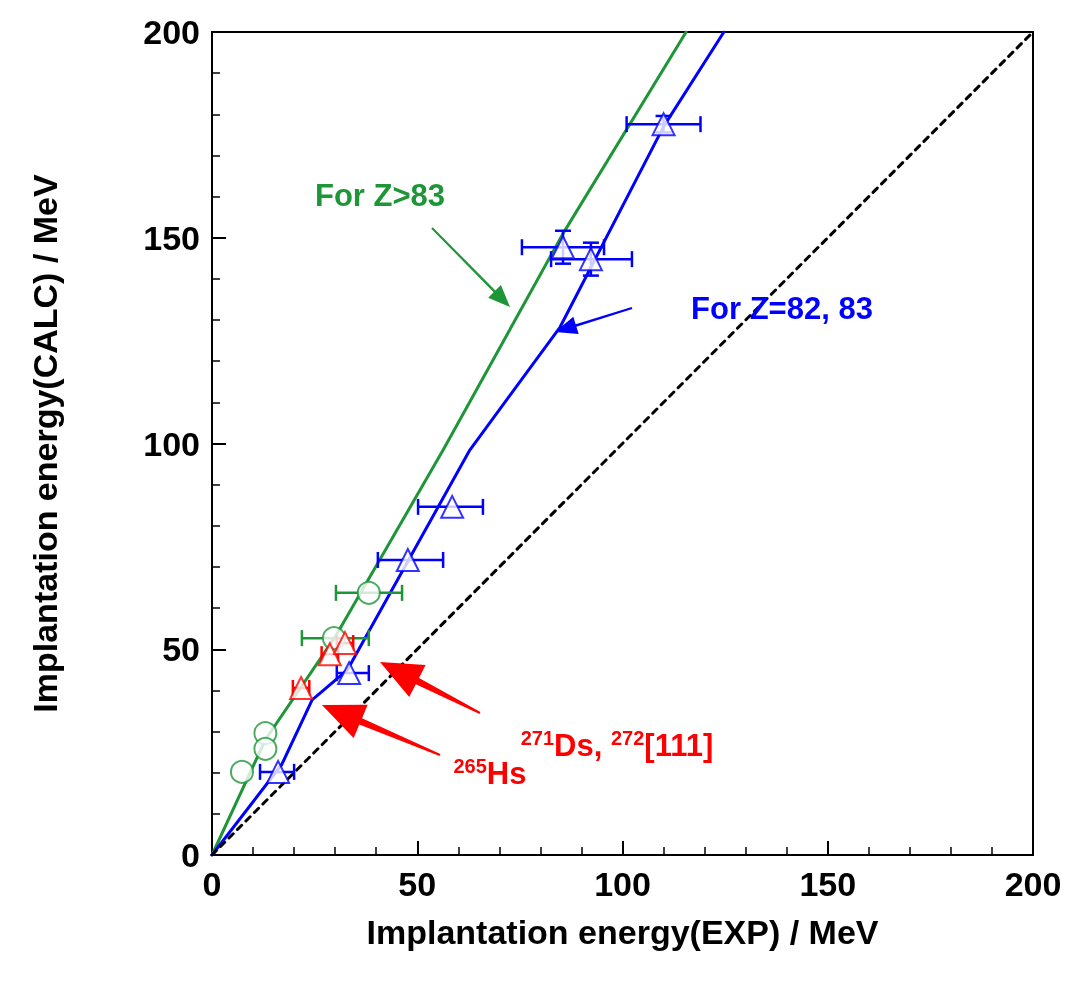 The height and width of the screenshot is (1005, 1092). Describe the element at coordinates (622, 884) in the screenshot. I see `x-tick-label: 100` at that location.